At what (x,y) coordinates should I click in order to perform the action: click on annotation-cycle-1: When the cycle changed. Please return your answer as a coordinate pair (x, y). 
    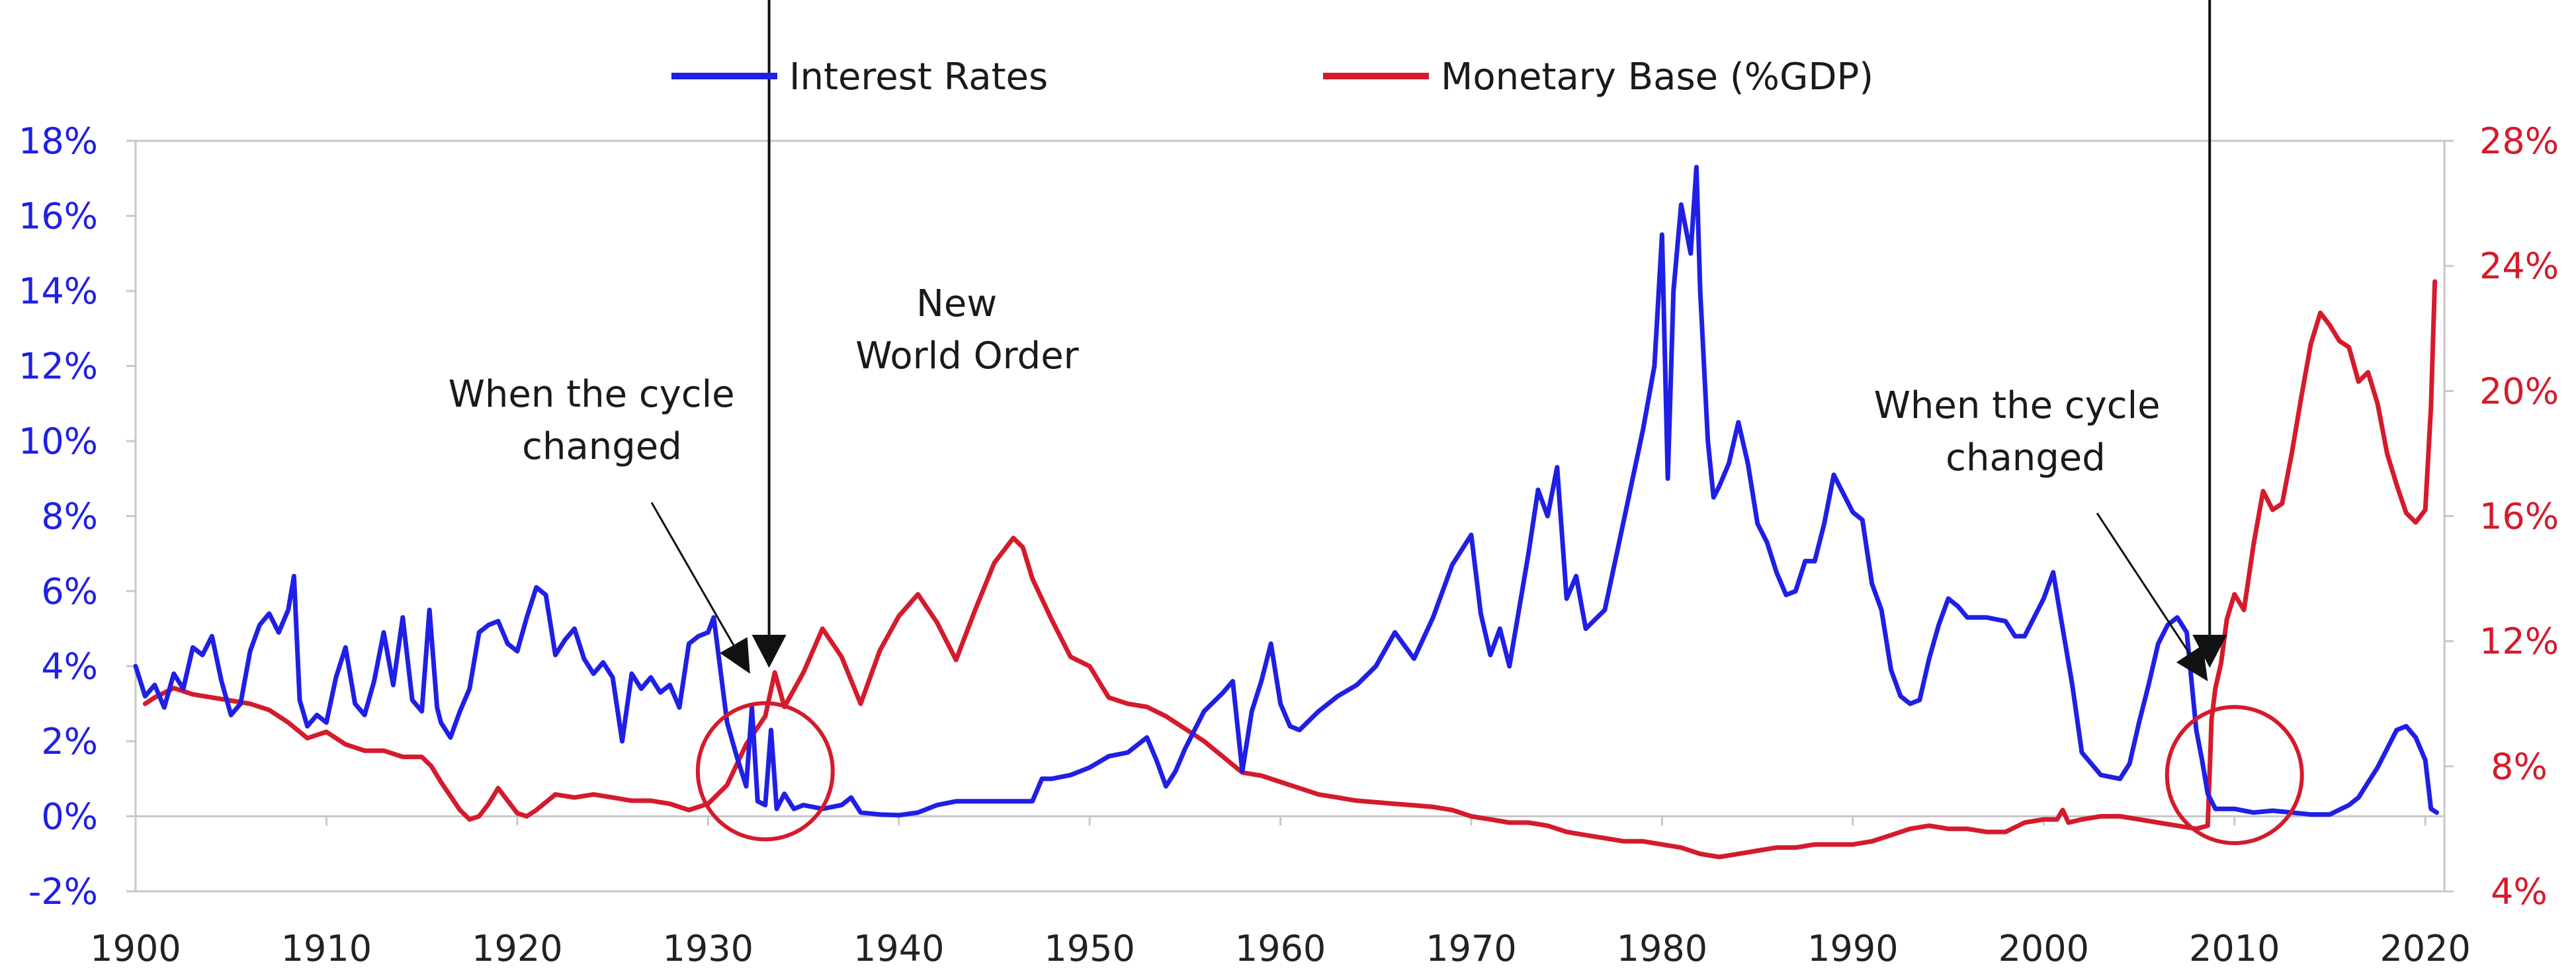
    Looking at the image, I should click on (598, 421).